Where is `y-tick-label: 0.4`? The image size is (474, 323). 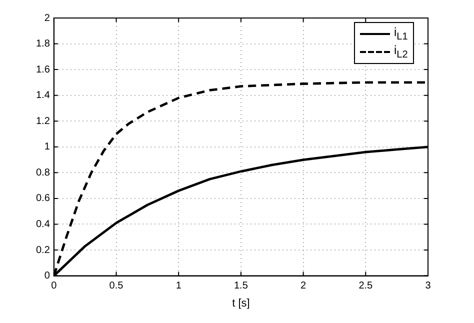 y-tick-label: 0.4 is located at coordinates (43, 224).